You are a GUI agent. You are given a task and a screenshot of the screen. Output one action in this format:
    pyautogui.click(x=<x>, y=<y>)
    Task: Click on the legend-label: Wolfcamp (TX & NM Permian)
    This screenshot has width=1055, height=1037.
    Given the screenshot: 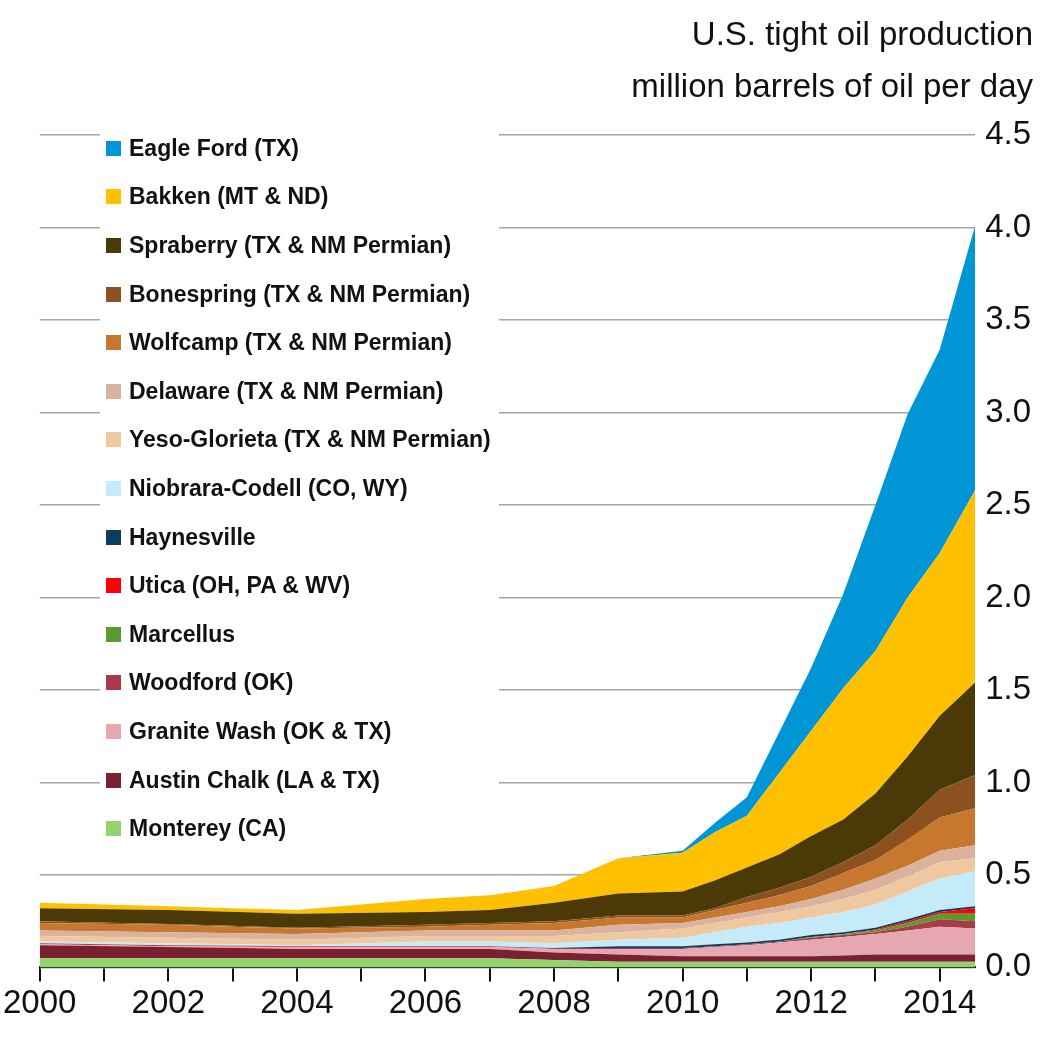 What is the action you would take?
    pyautogui.click(x=290, y=343)
    